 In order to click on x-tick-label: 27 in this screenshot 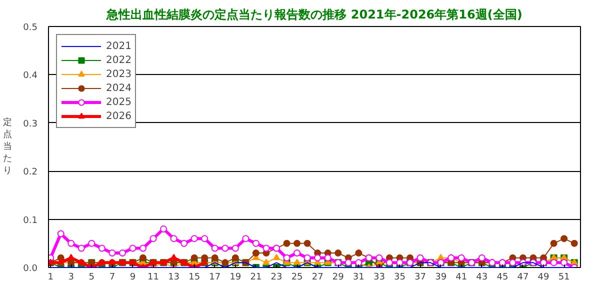, I will do `click(318, 277)`.